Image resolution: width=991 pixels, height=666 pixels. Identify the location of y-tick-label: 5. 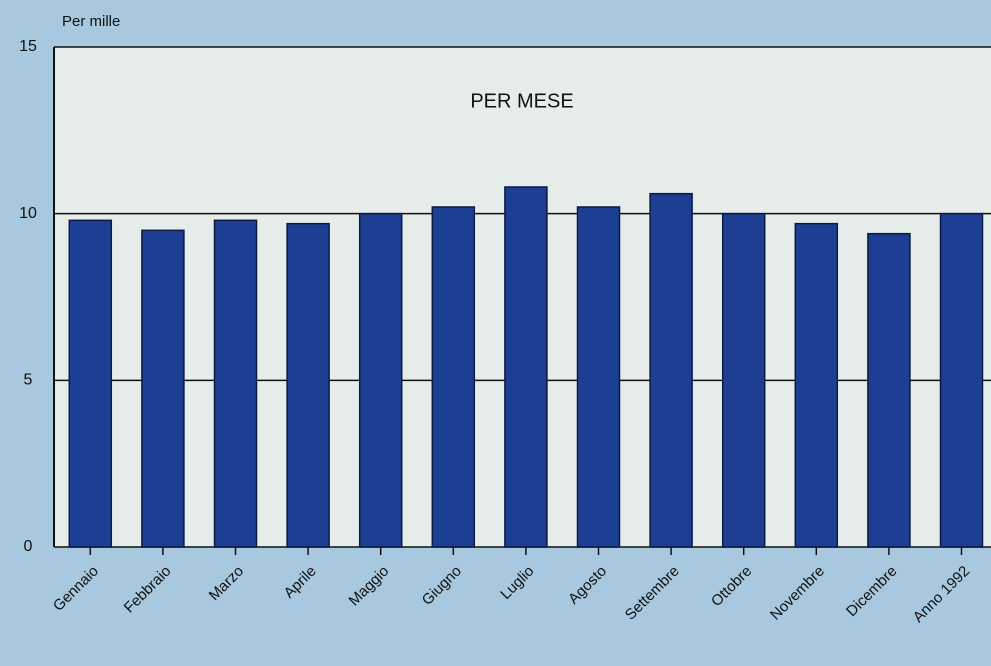
(28, 380).